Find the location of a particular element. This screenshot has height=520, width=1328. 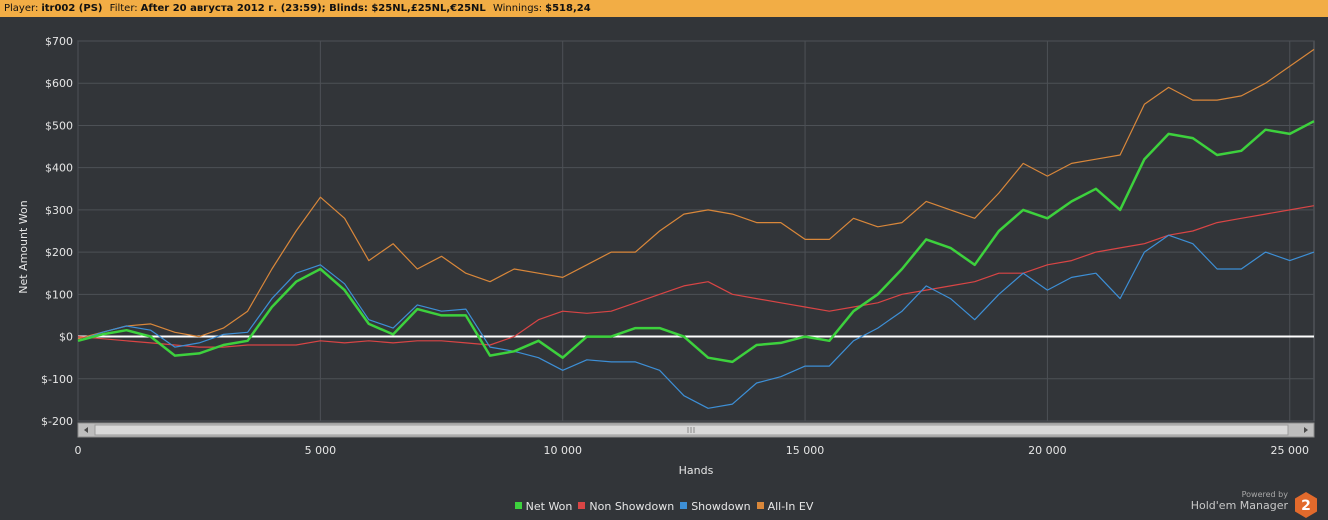

legend-item-showdown: Showdown is located at coordinates (715, 506).